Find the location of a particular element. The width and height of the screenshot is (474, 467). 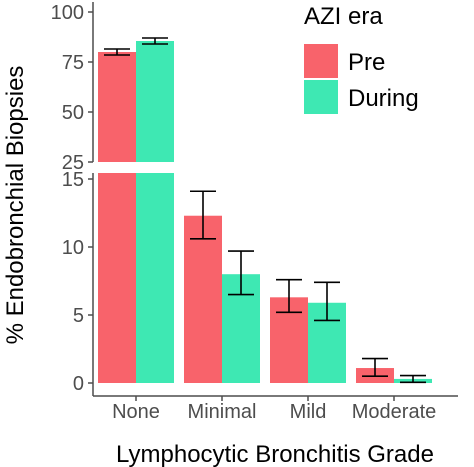

y-tick-label: 15 is located at coordinates (73, 180).